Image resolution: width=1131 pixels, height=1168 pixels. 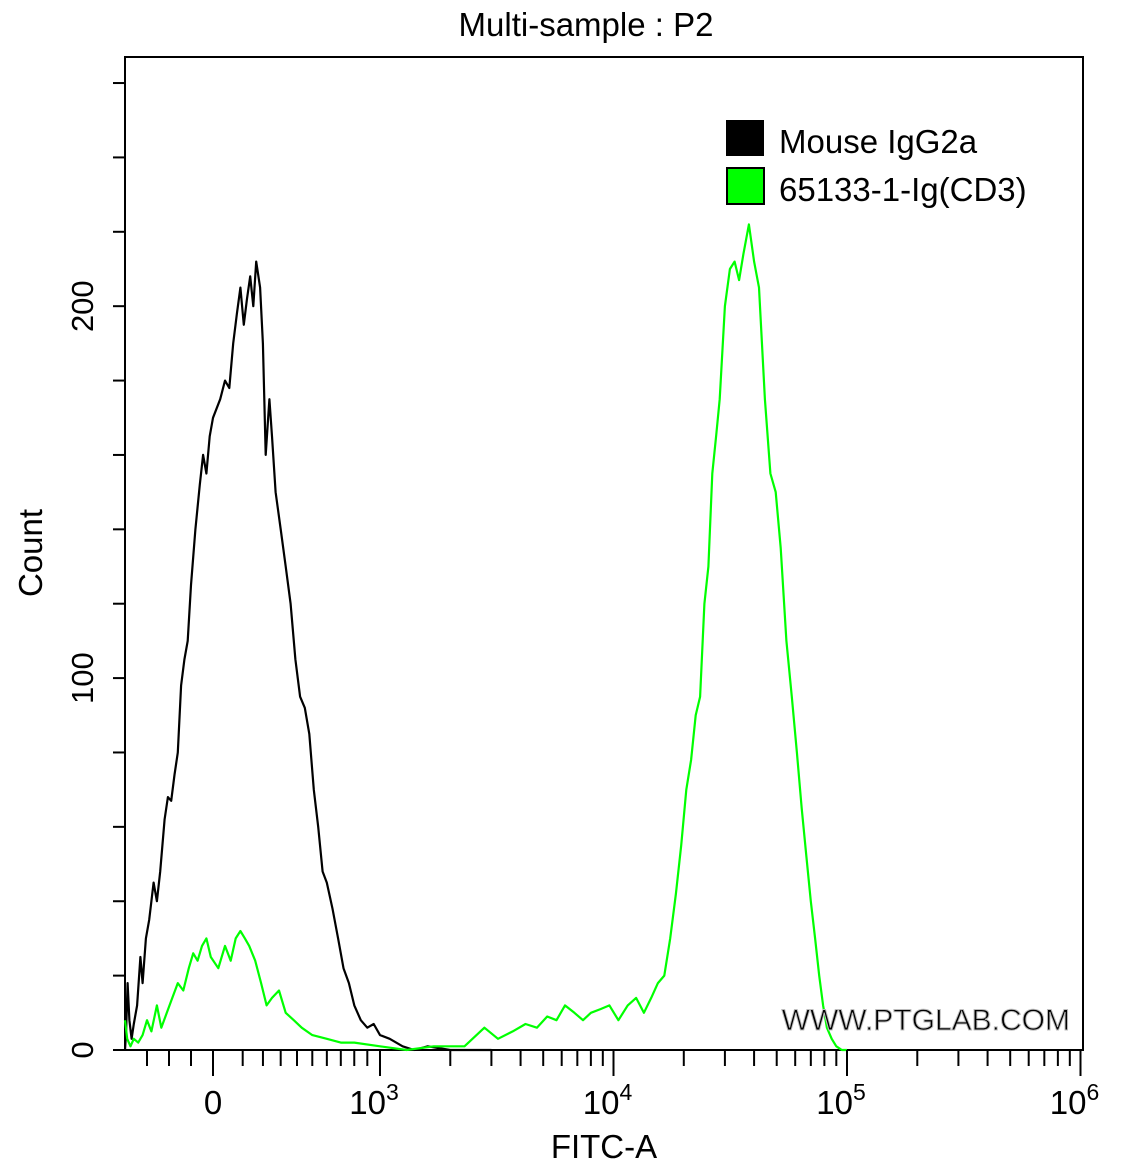 I want to click on y-tick-label: 200, so click(x=82, y=306).